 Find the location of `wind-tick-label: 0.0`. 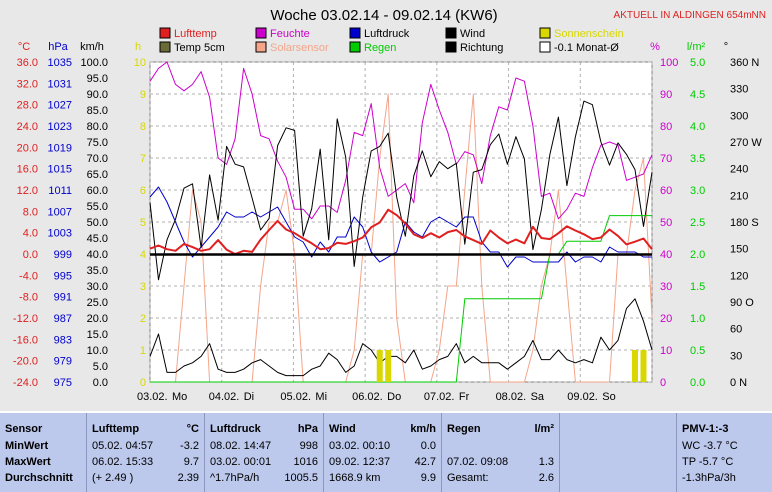

wind-tick-label: 0.0 is located at coordinates (100, 383).